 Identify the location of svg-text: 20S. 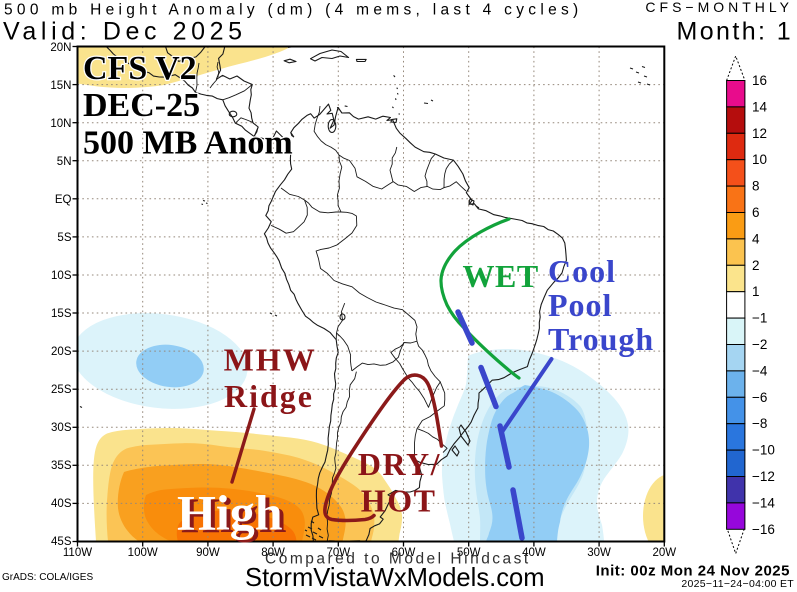
(61, 352).